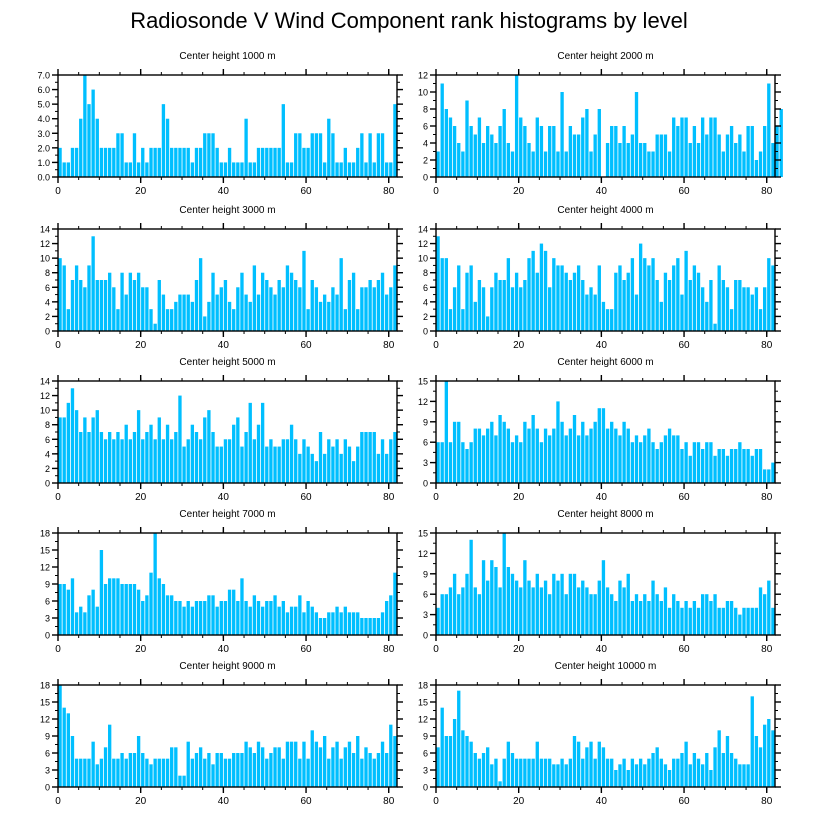  I want to click on y-tick-label: 18, so click(45, 534).